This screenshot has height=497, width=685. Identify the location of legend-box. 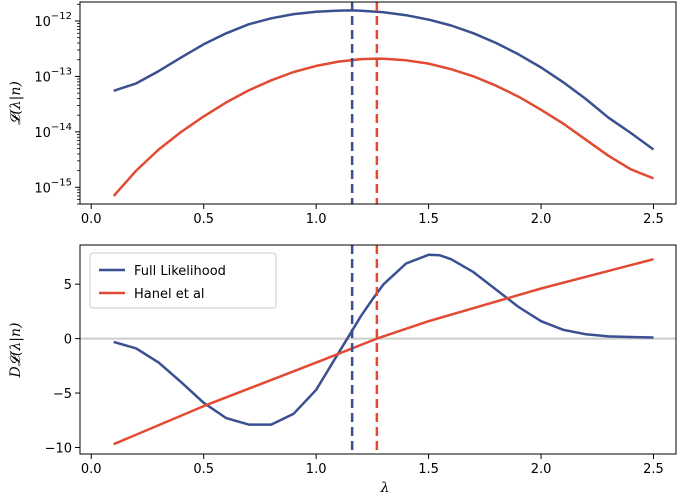
(183, 280).